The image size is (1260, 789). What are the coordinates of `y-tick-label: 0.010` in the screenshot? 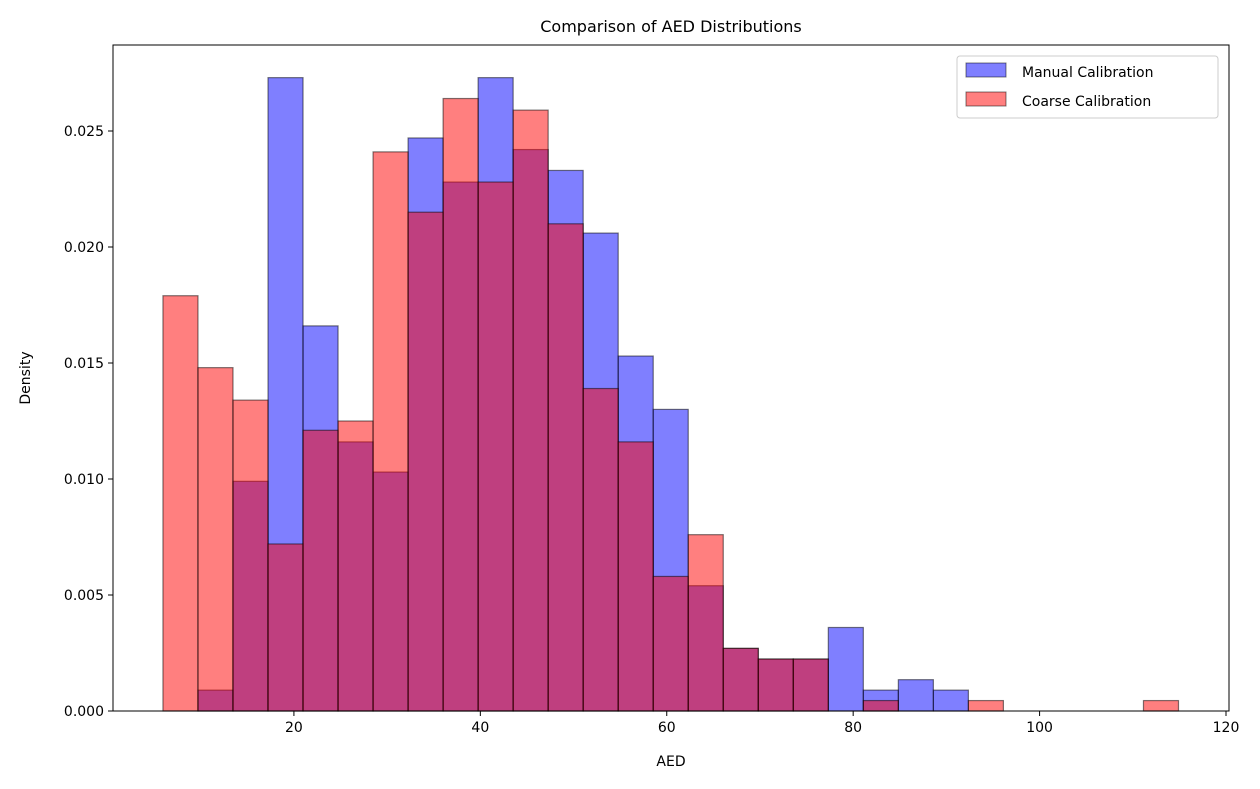 It's located at (84, 480).